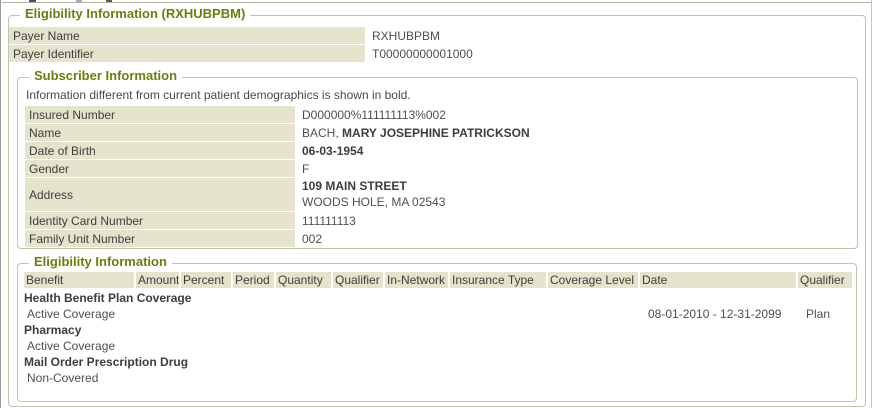 The height and width of the screenshot is (408, 873). I want to click on column-header-coverage-level: Coverage Level, so click(593, 280).